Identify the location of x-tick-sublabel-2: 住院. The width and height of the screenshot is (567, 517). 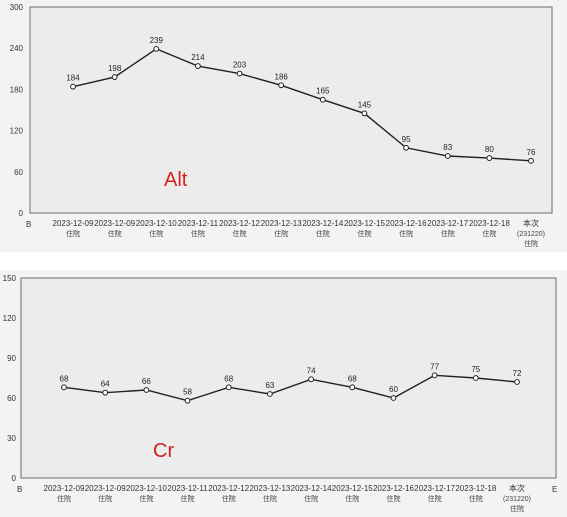
(517, 508).